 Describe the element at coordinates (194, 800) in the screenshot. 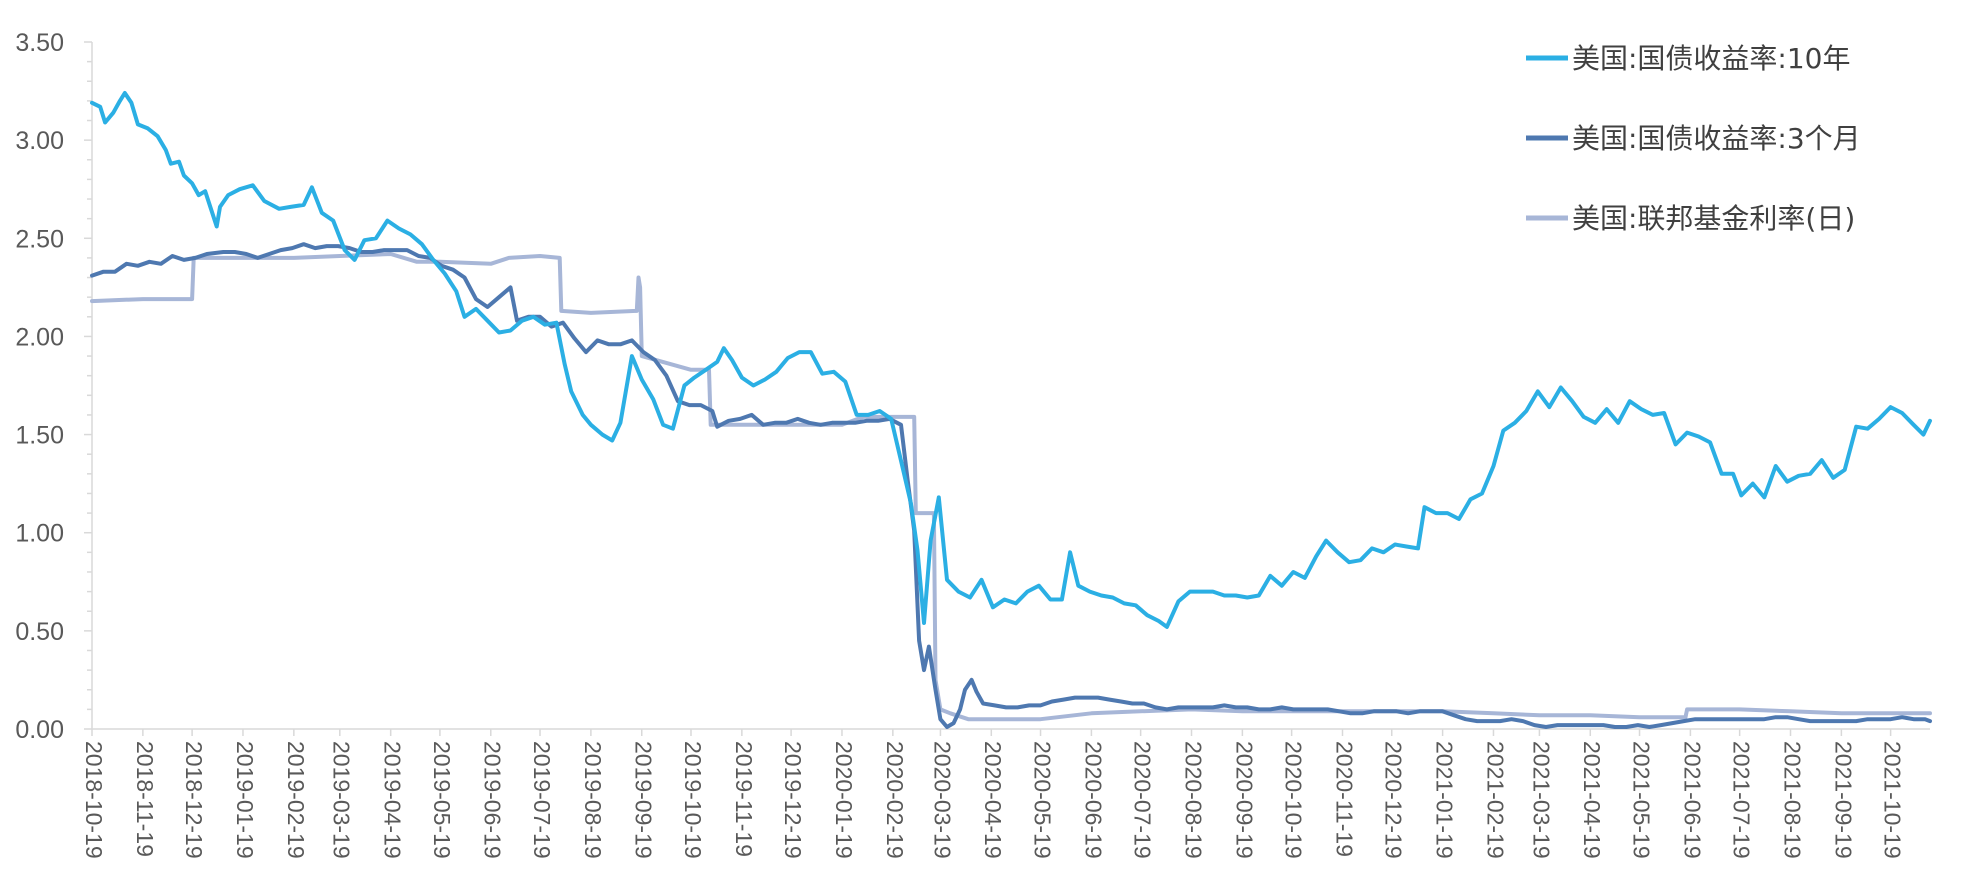

I see `x-tick-label: 2018-12-19` at that location.